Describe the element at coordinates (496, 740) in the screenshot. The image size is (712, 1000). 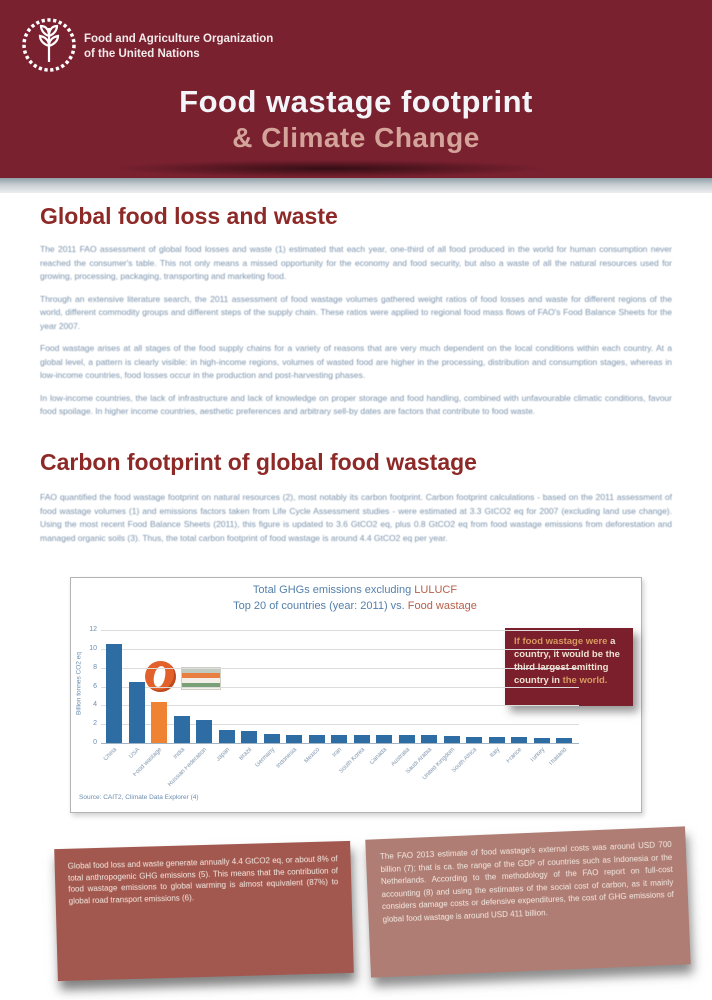
I see `bar-italy` at that location.